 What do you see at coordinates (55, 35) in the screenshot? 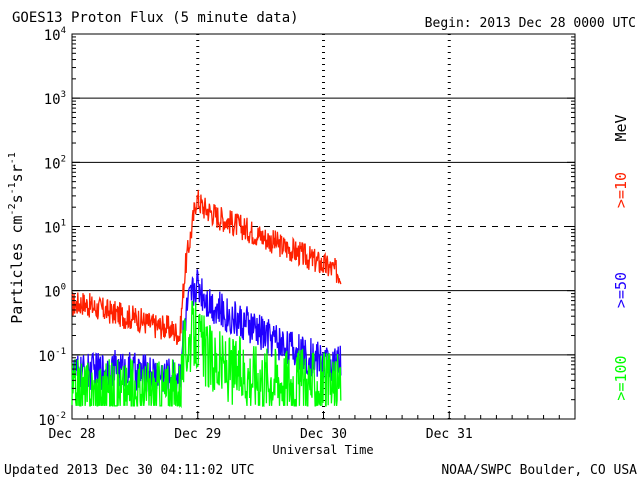
I see `y-tick-label: 10⁴` at bounding box center [55, 35].